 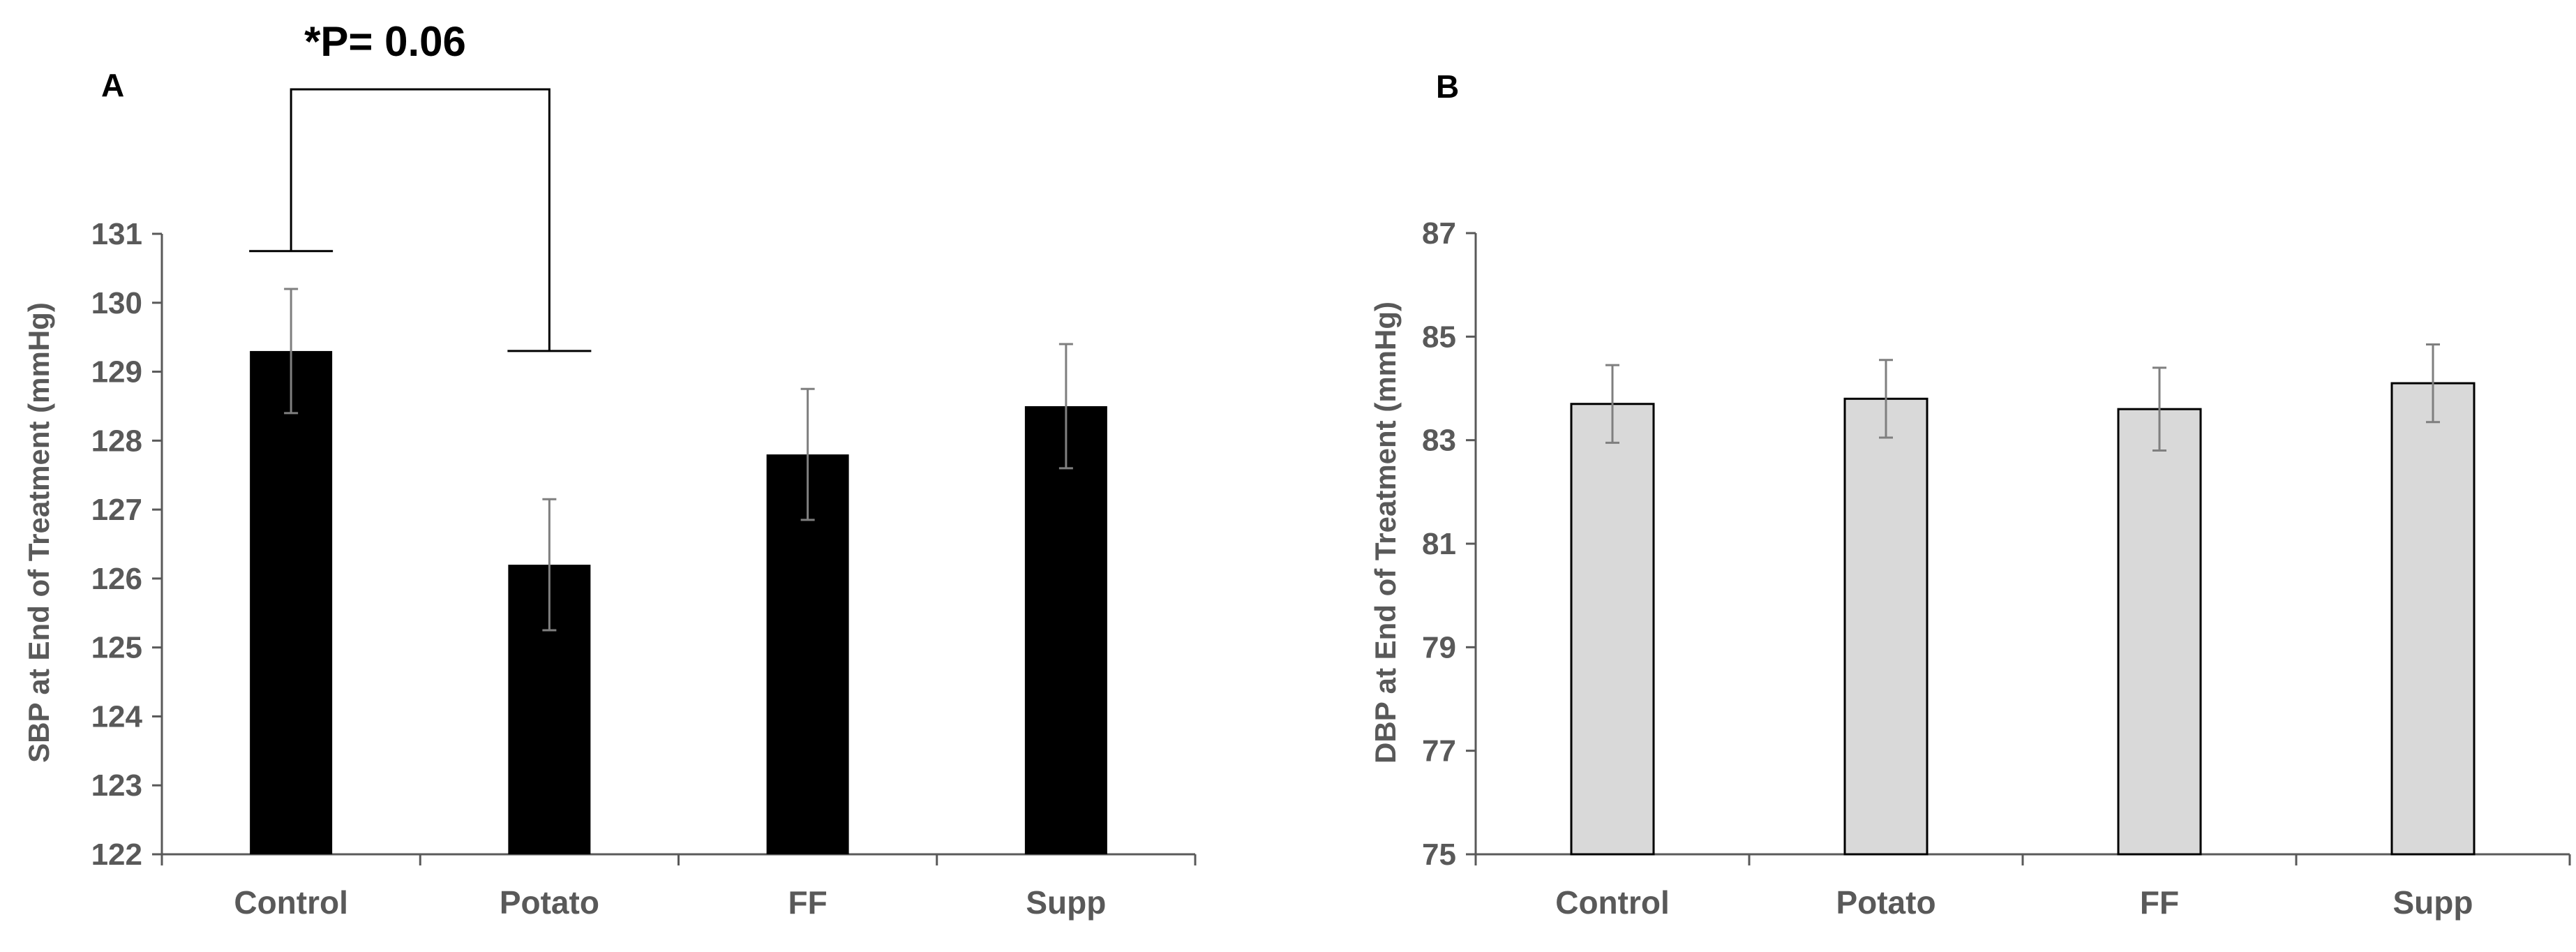 What do you see at coordinates (1885, 903) in the screenshot?
I see `panel-b-category-label-potato: Potato` at bounding box center [1885, 903].